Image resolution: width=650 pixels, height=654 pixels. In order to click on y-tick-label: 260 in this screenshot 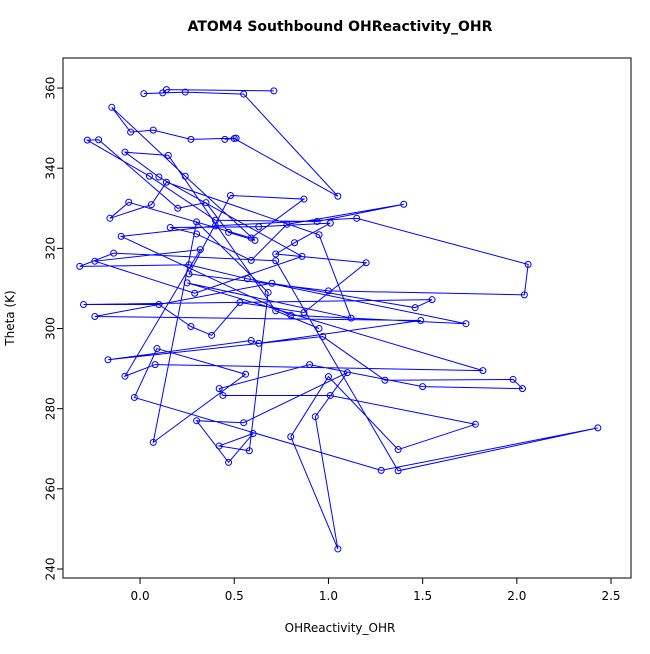, I will do `click(51, 488)`.